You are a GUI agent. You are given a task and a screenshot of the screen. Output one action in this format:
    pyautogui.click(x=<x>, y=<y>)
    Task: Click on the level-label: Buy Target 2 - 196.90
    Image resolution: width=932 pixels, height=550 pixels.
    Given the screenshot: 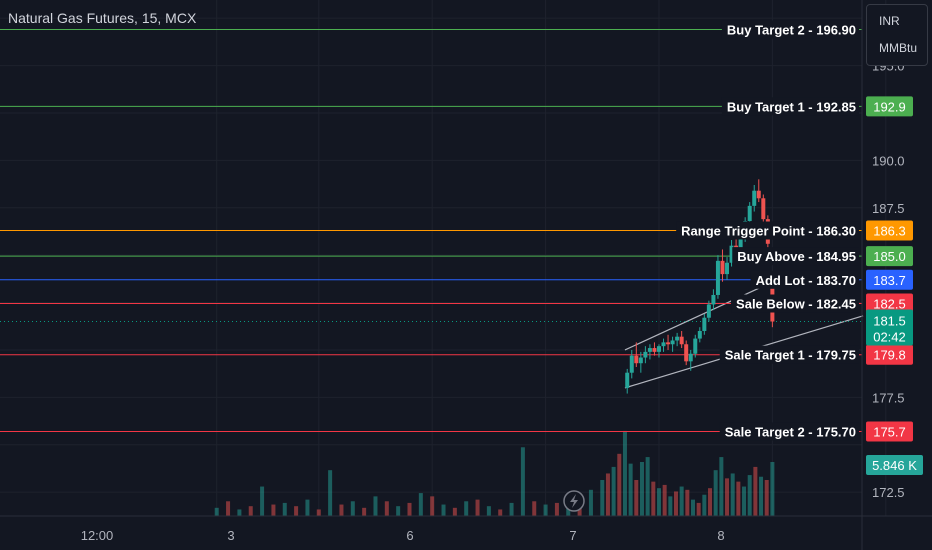 What is the action you would take?
    pyautogui.click(x=791, y=30)
    